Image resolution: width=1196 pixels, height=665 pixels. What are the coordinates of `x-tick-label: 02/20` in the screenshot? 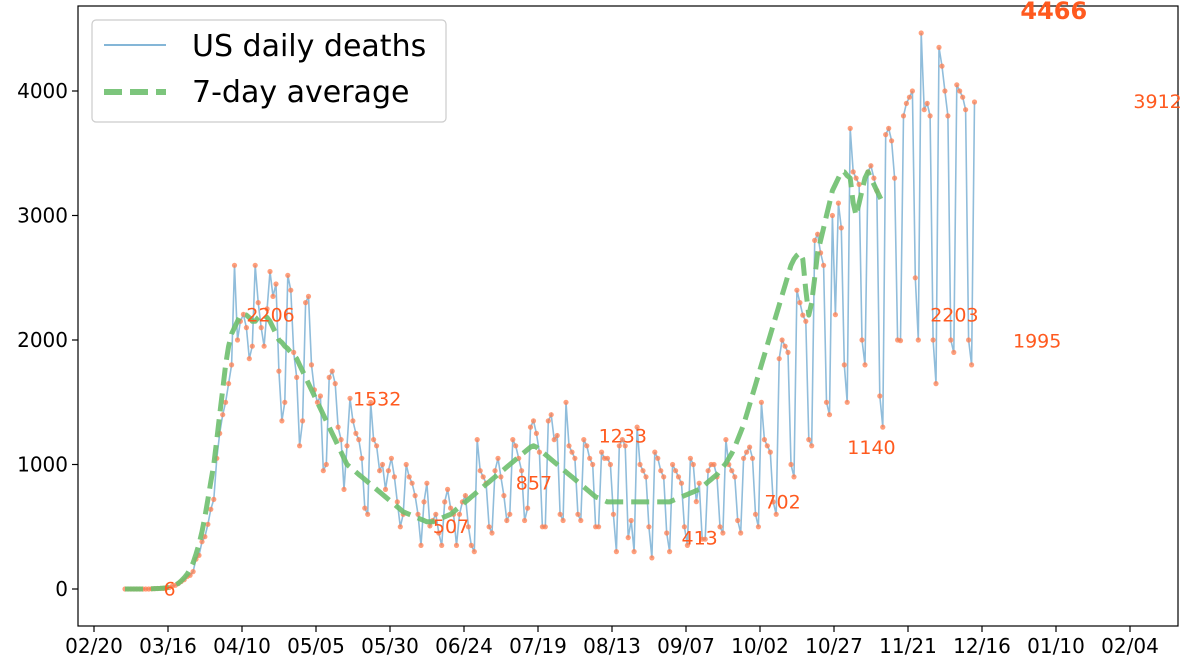 It's located at (94, 646).